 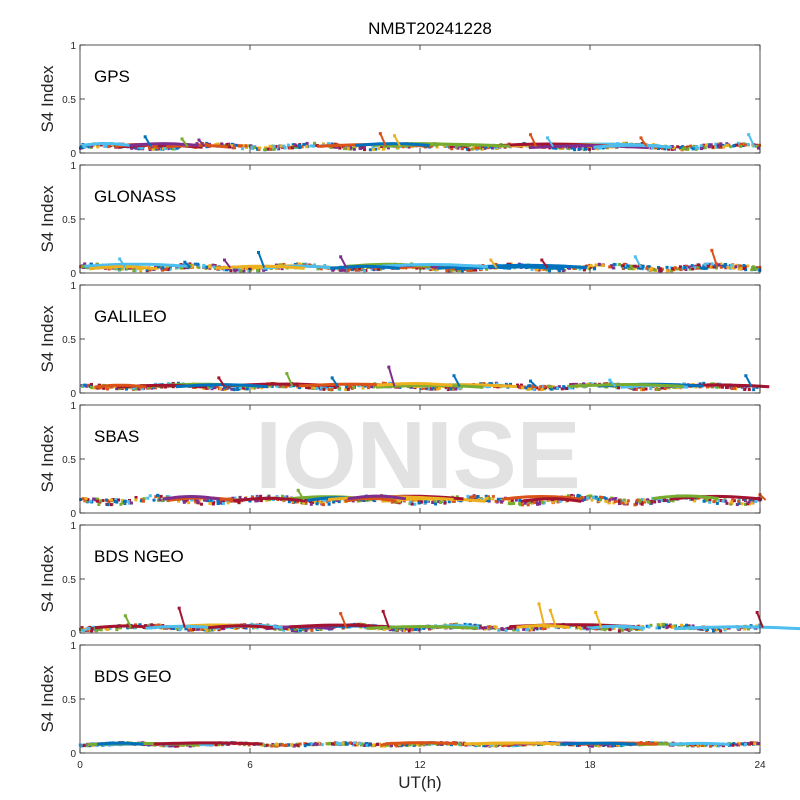 I want to click on subplot-bds-geo: 0 0.5 1 S4 Index BDS GEO 0 6 12 18 24, so click(x=402, y=706).